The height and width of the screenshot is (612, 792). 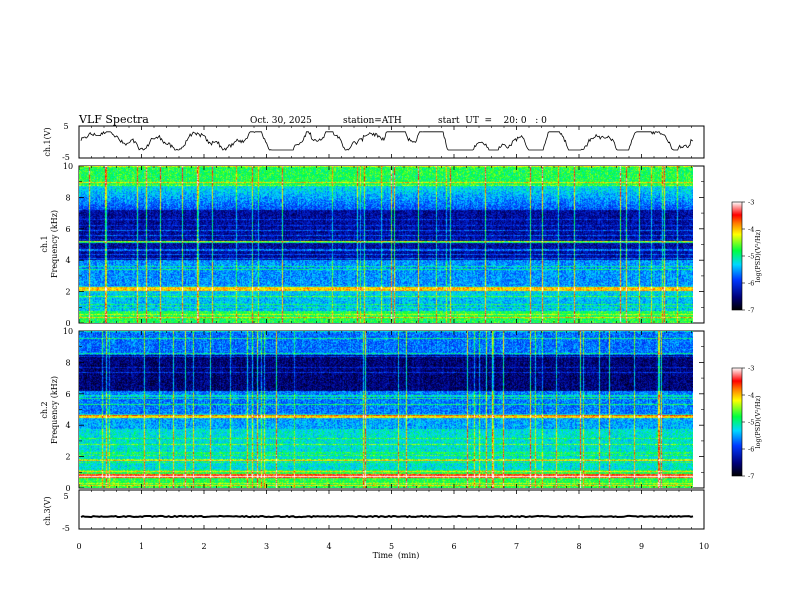 I want to click on time-tick-label: 6, so click(x=453, y=546).